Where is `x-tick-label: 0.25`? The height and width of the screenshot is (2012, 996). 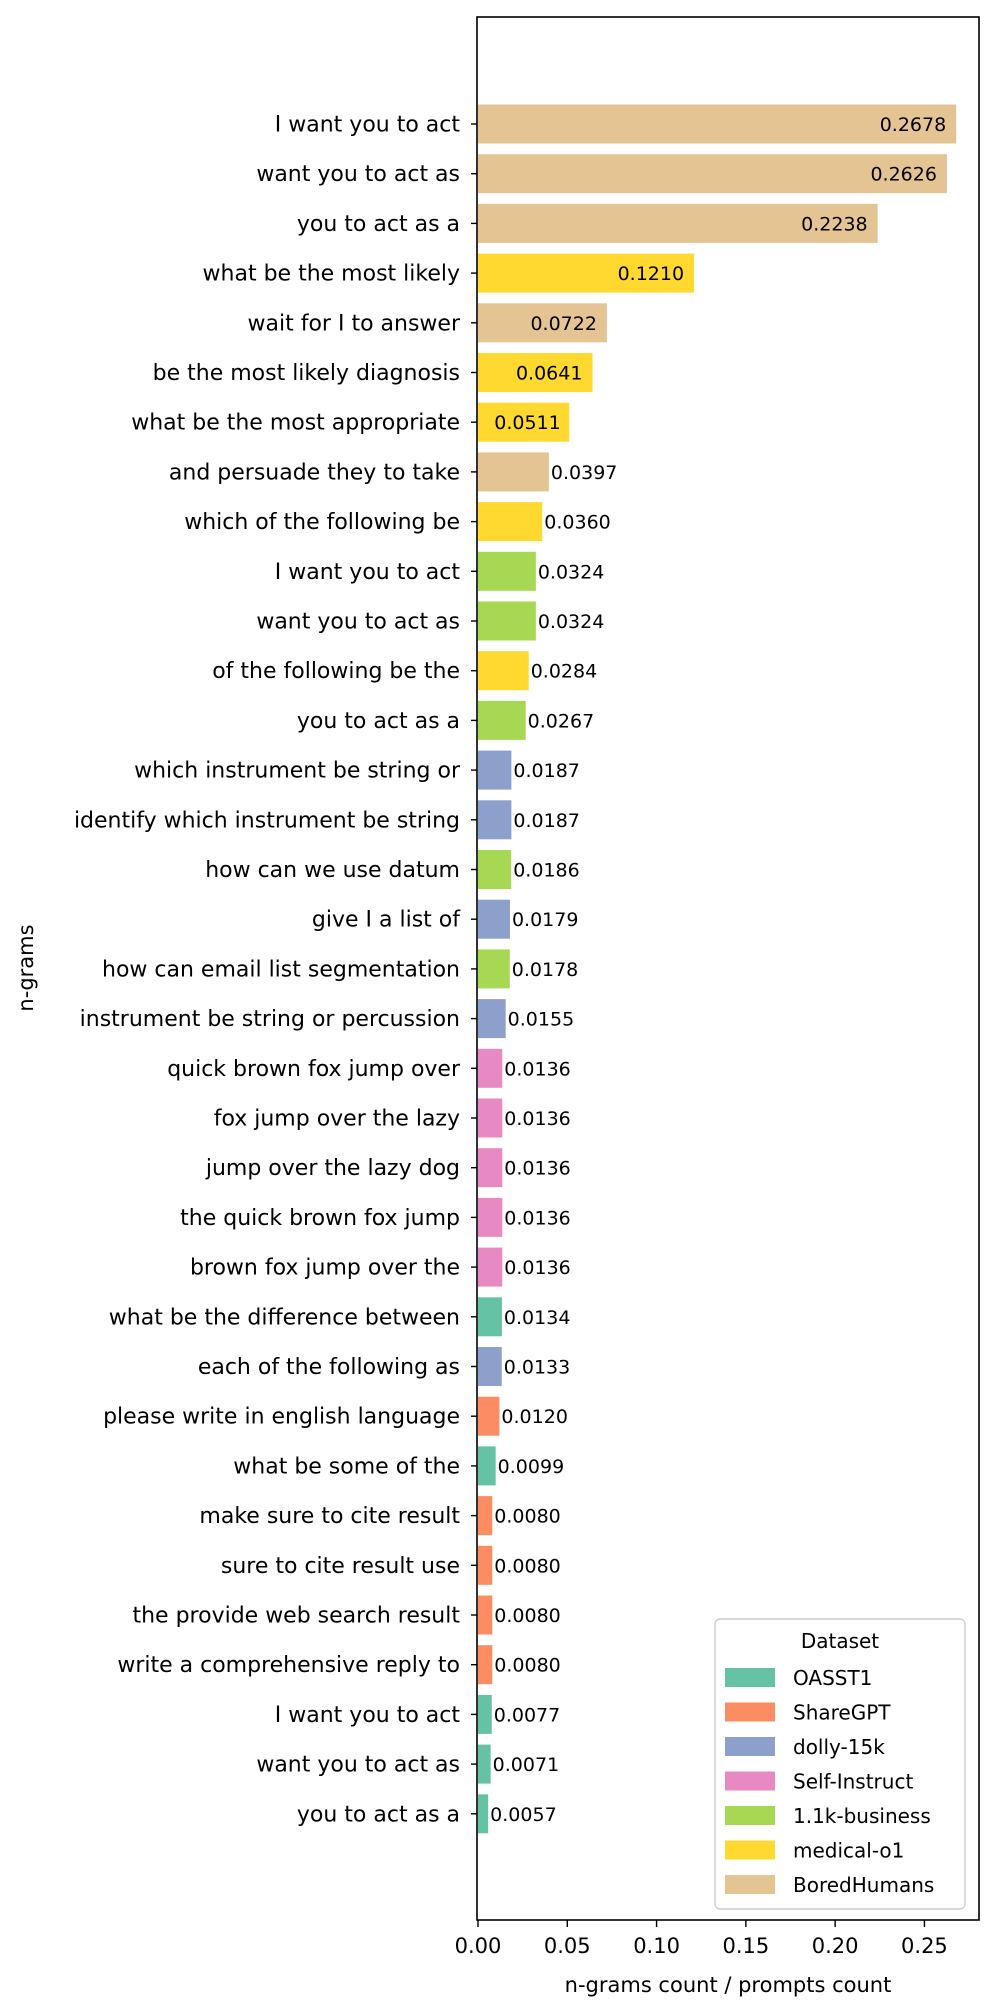 x-tick-label: 0.25 is located at coordinates (924, 1946).